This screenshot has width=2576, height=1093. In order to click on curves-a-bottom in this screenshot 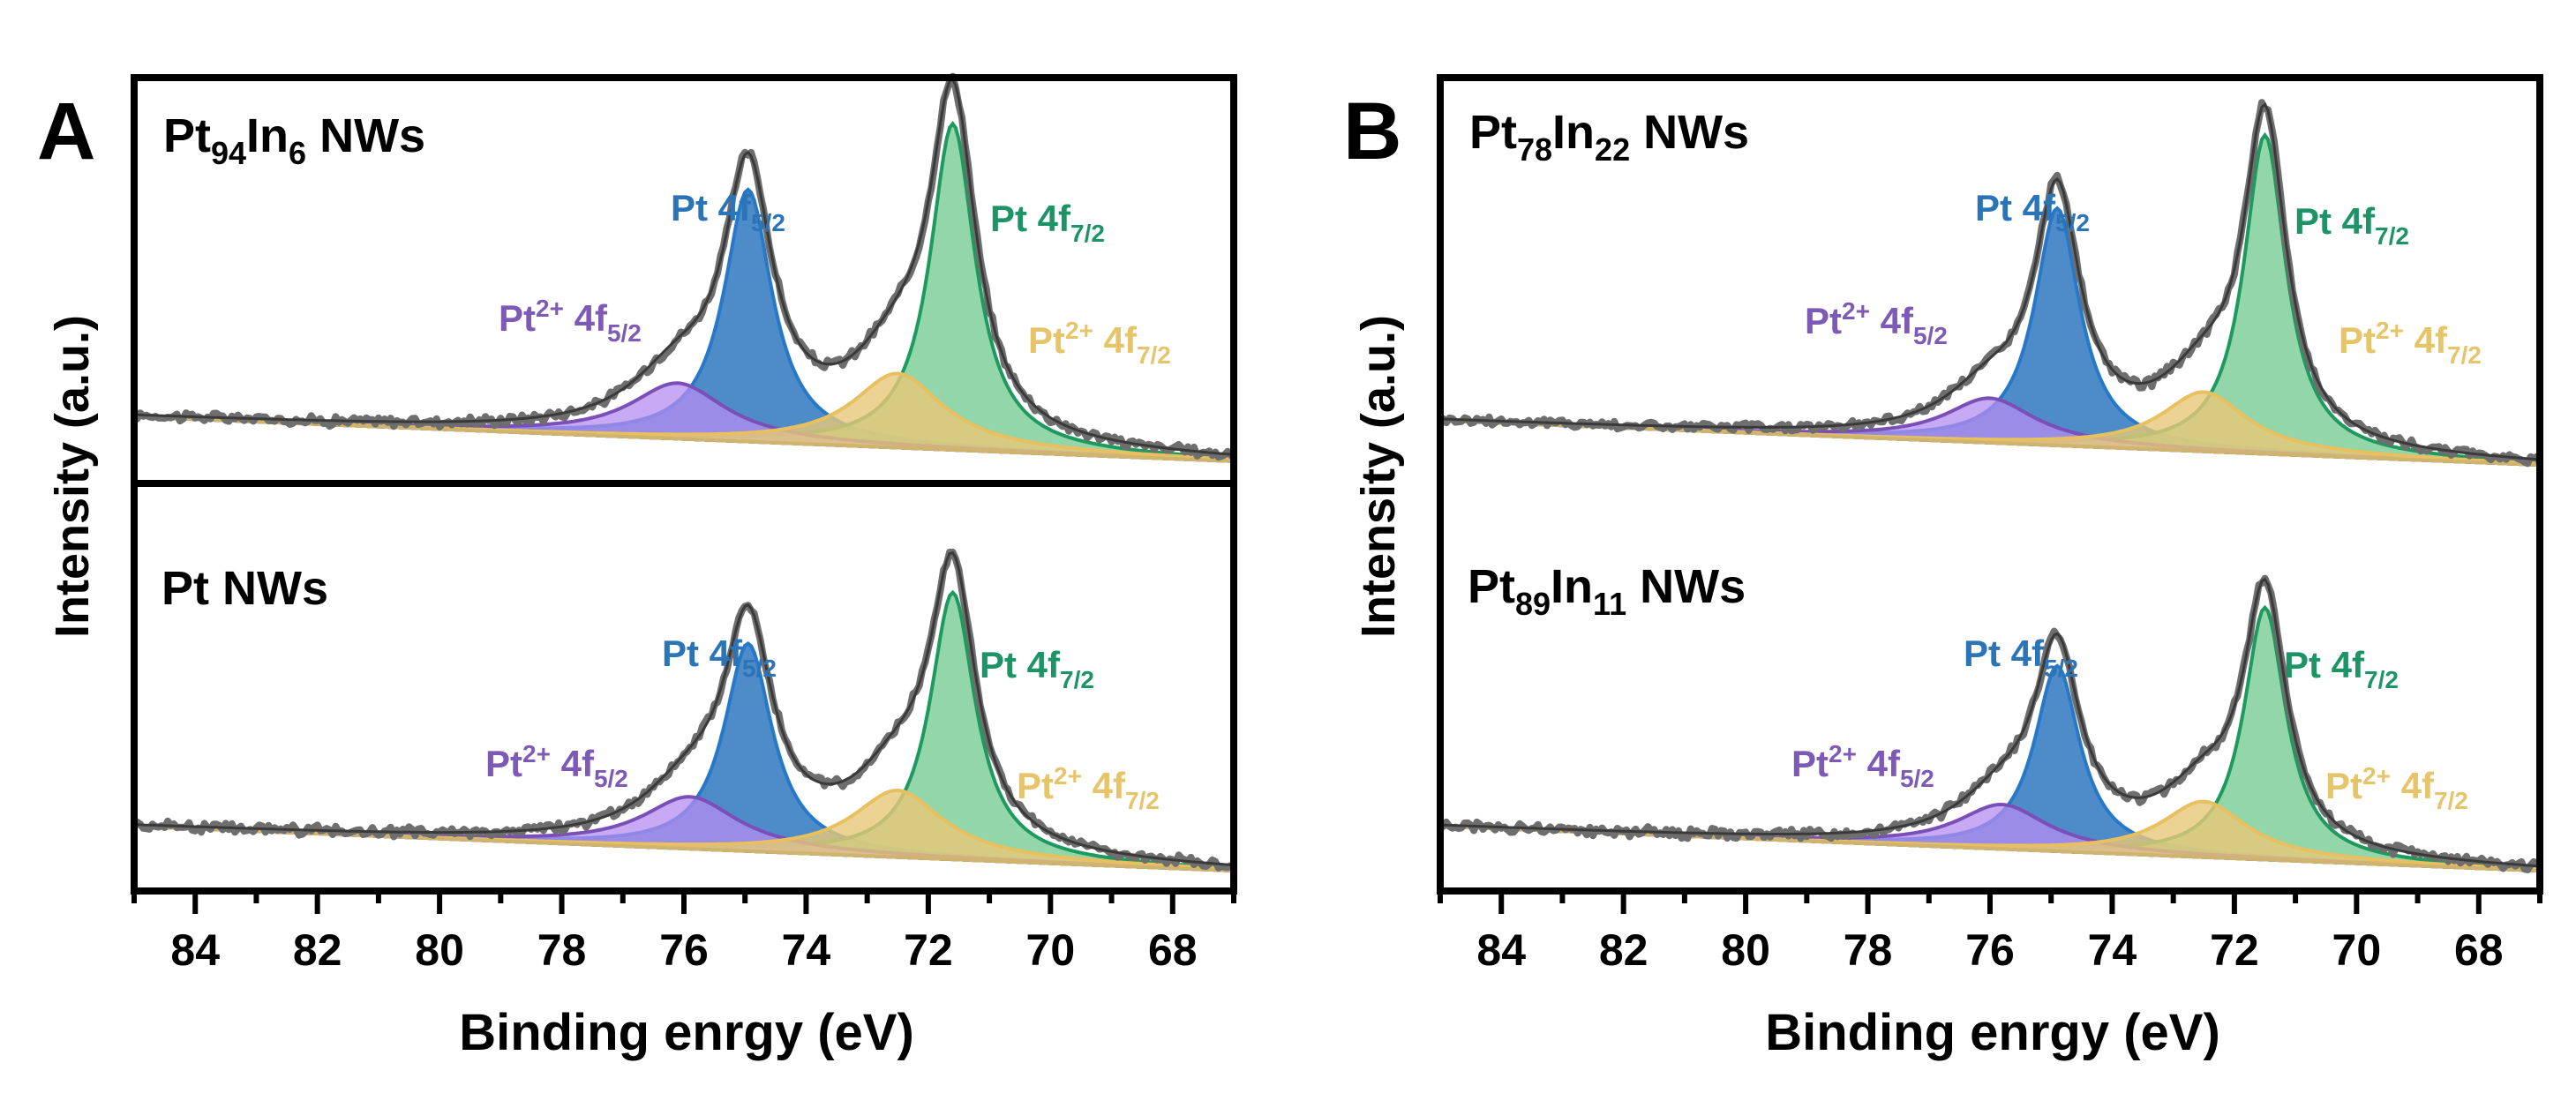, I will do `click(683, 711)`.